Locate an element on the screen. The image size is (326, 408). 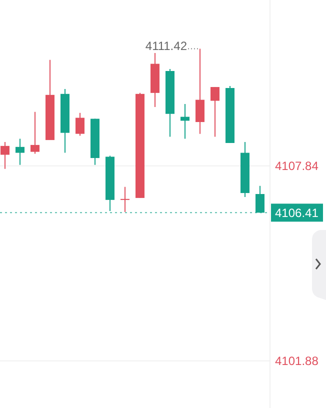
y-tick-label: 4101.88 is located at coordinates (297, 361).